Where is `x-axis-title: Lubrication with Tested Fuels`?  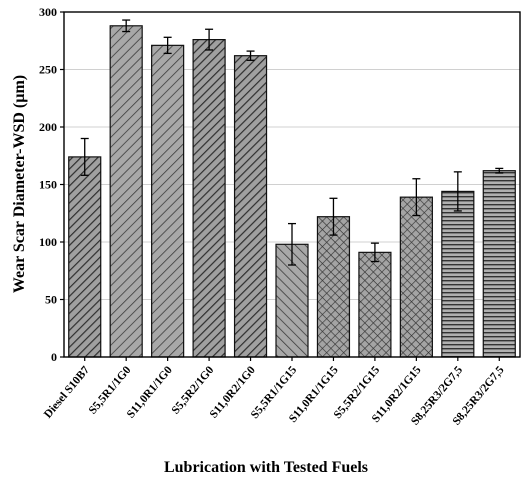
x-axis-title: Lubrication with Tested Fuels is located at coordinates (266, 467).